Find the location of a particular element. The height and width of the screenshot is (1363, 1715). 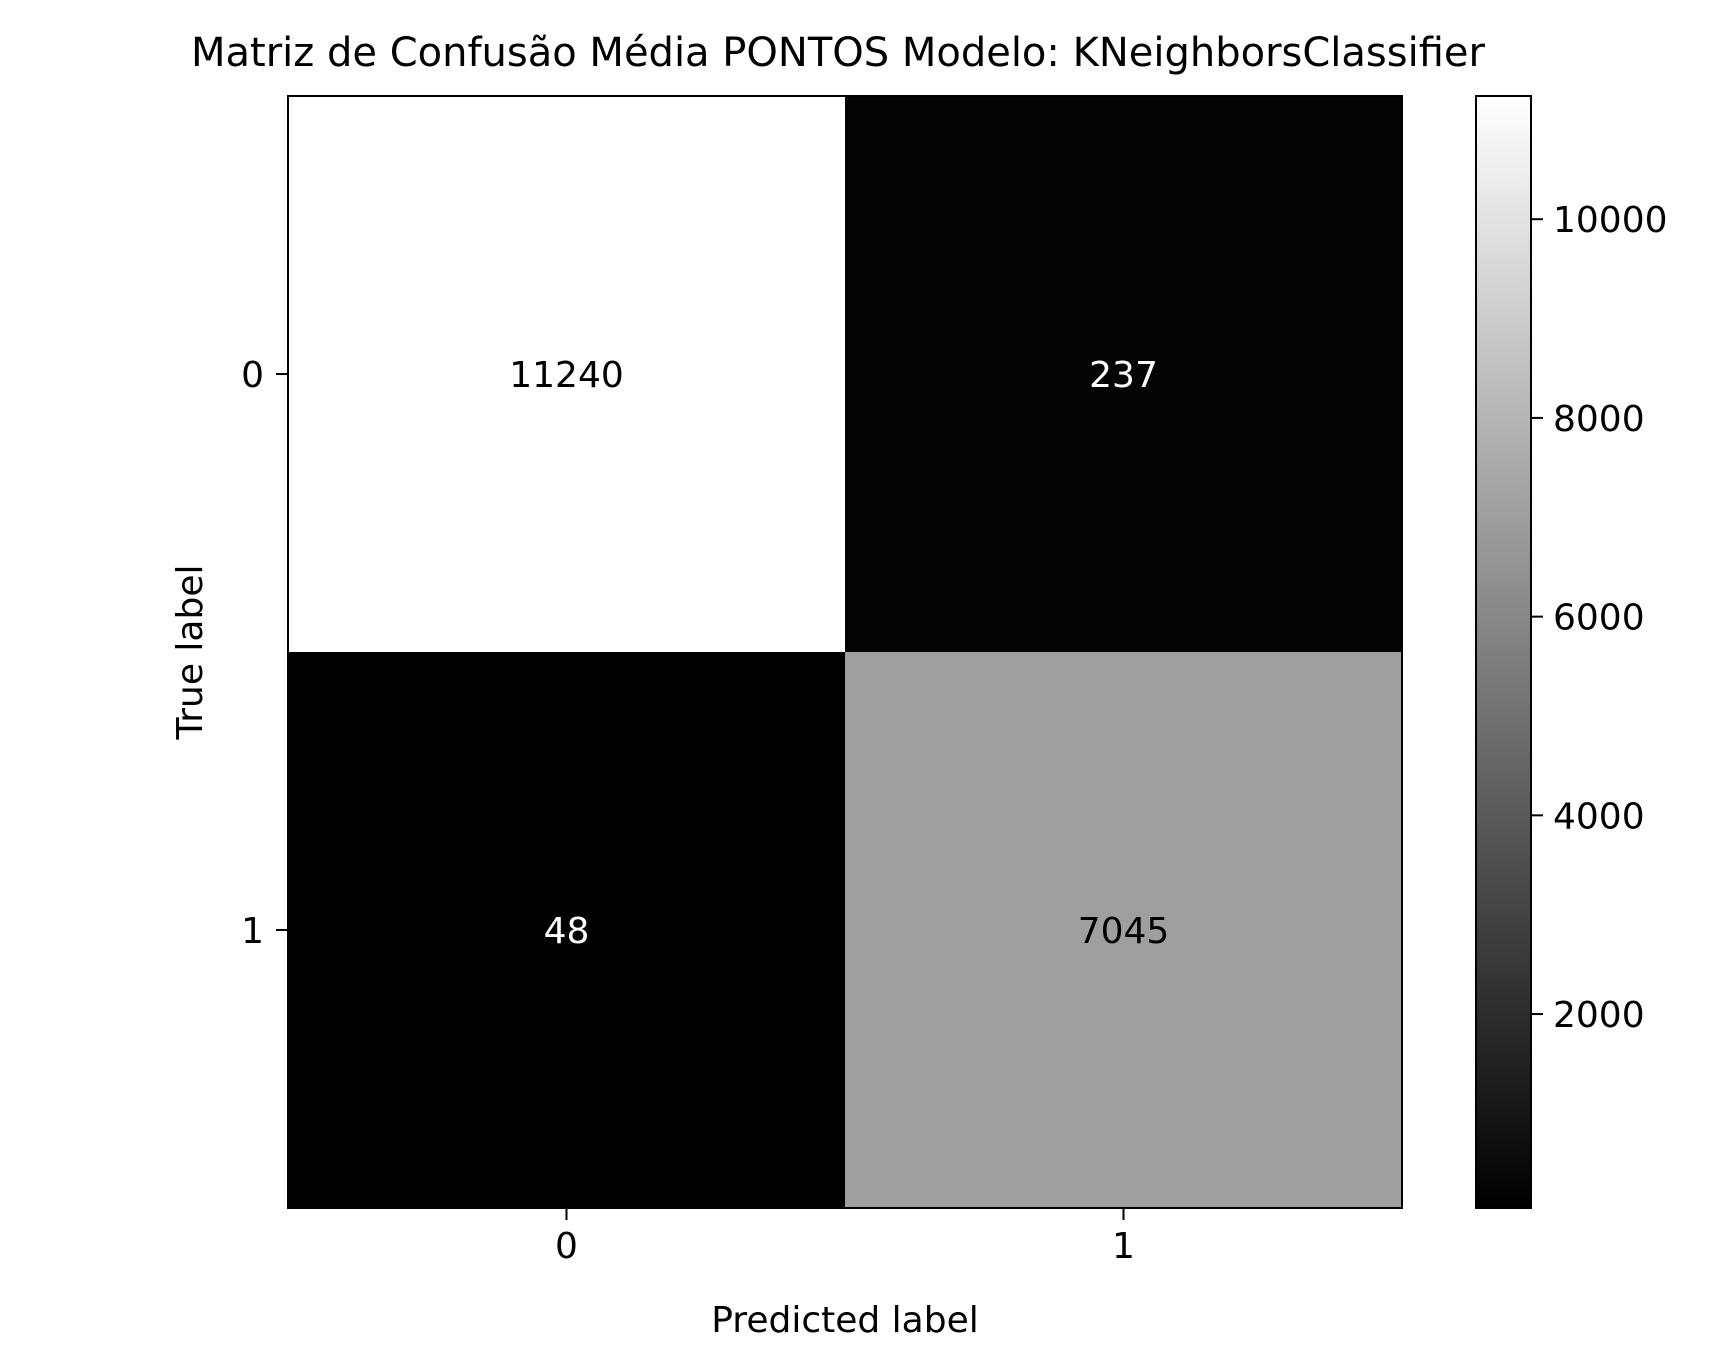

cell-value-0-0: 11240 is located at coordinates (566, 375).